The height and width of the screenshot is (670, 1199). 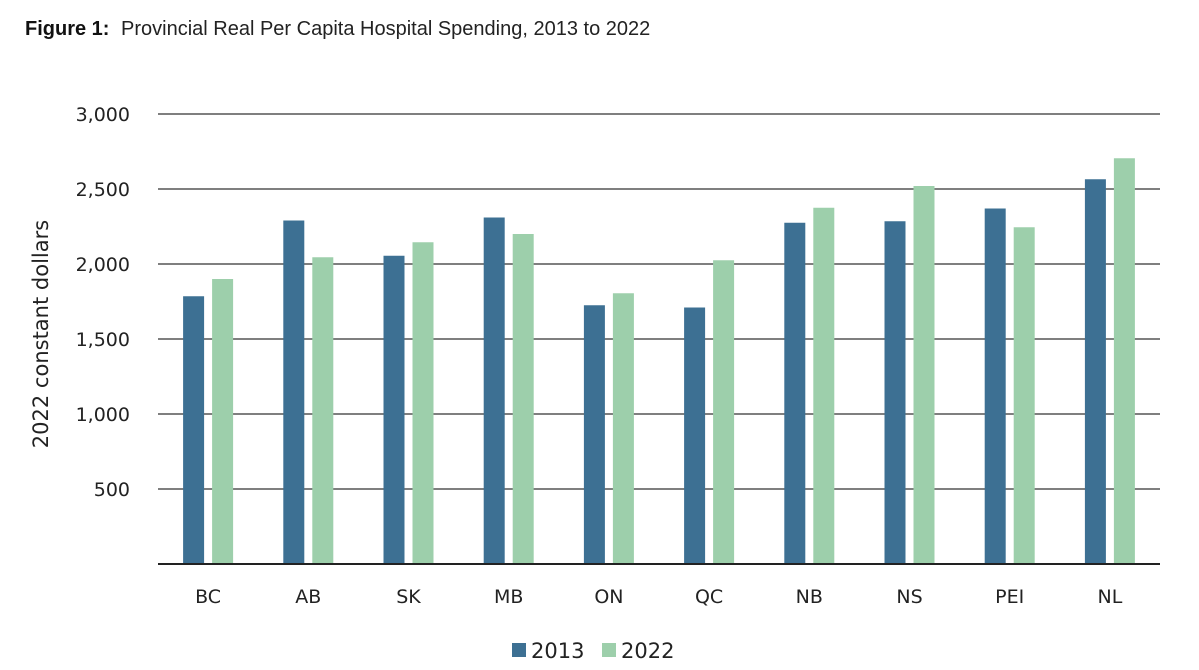 What do you see at coordinates (709, 597) in the screenshot?
I see `x-tick-label: QC` at bounding box center [709, 597].